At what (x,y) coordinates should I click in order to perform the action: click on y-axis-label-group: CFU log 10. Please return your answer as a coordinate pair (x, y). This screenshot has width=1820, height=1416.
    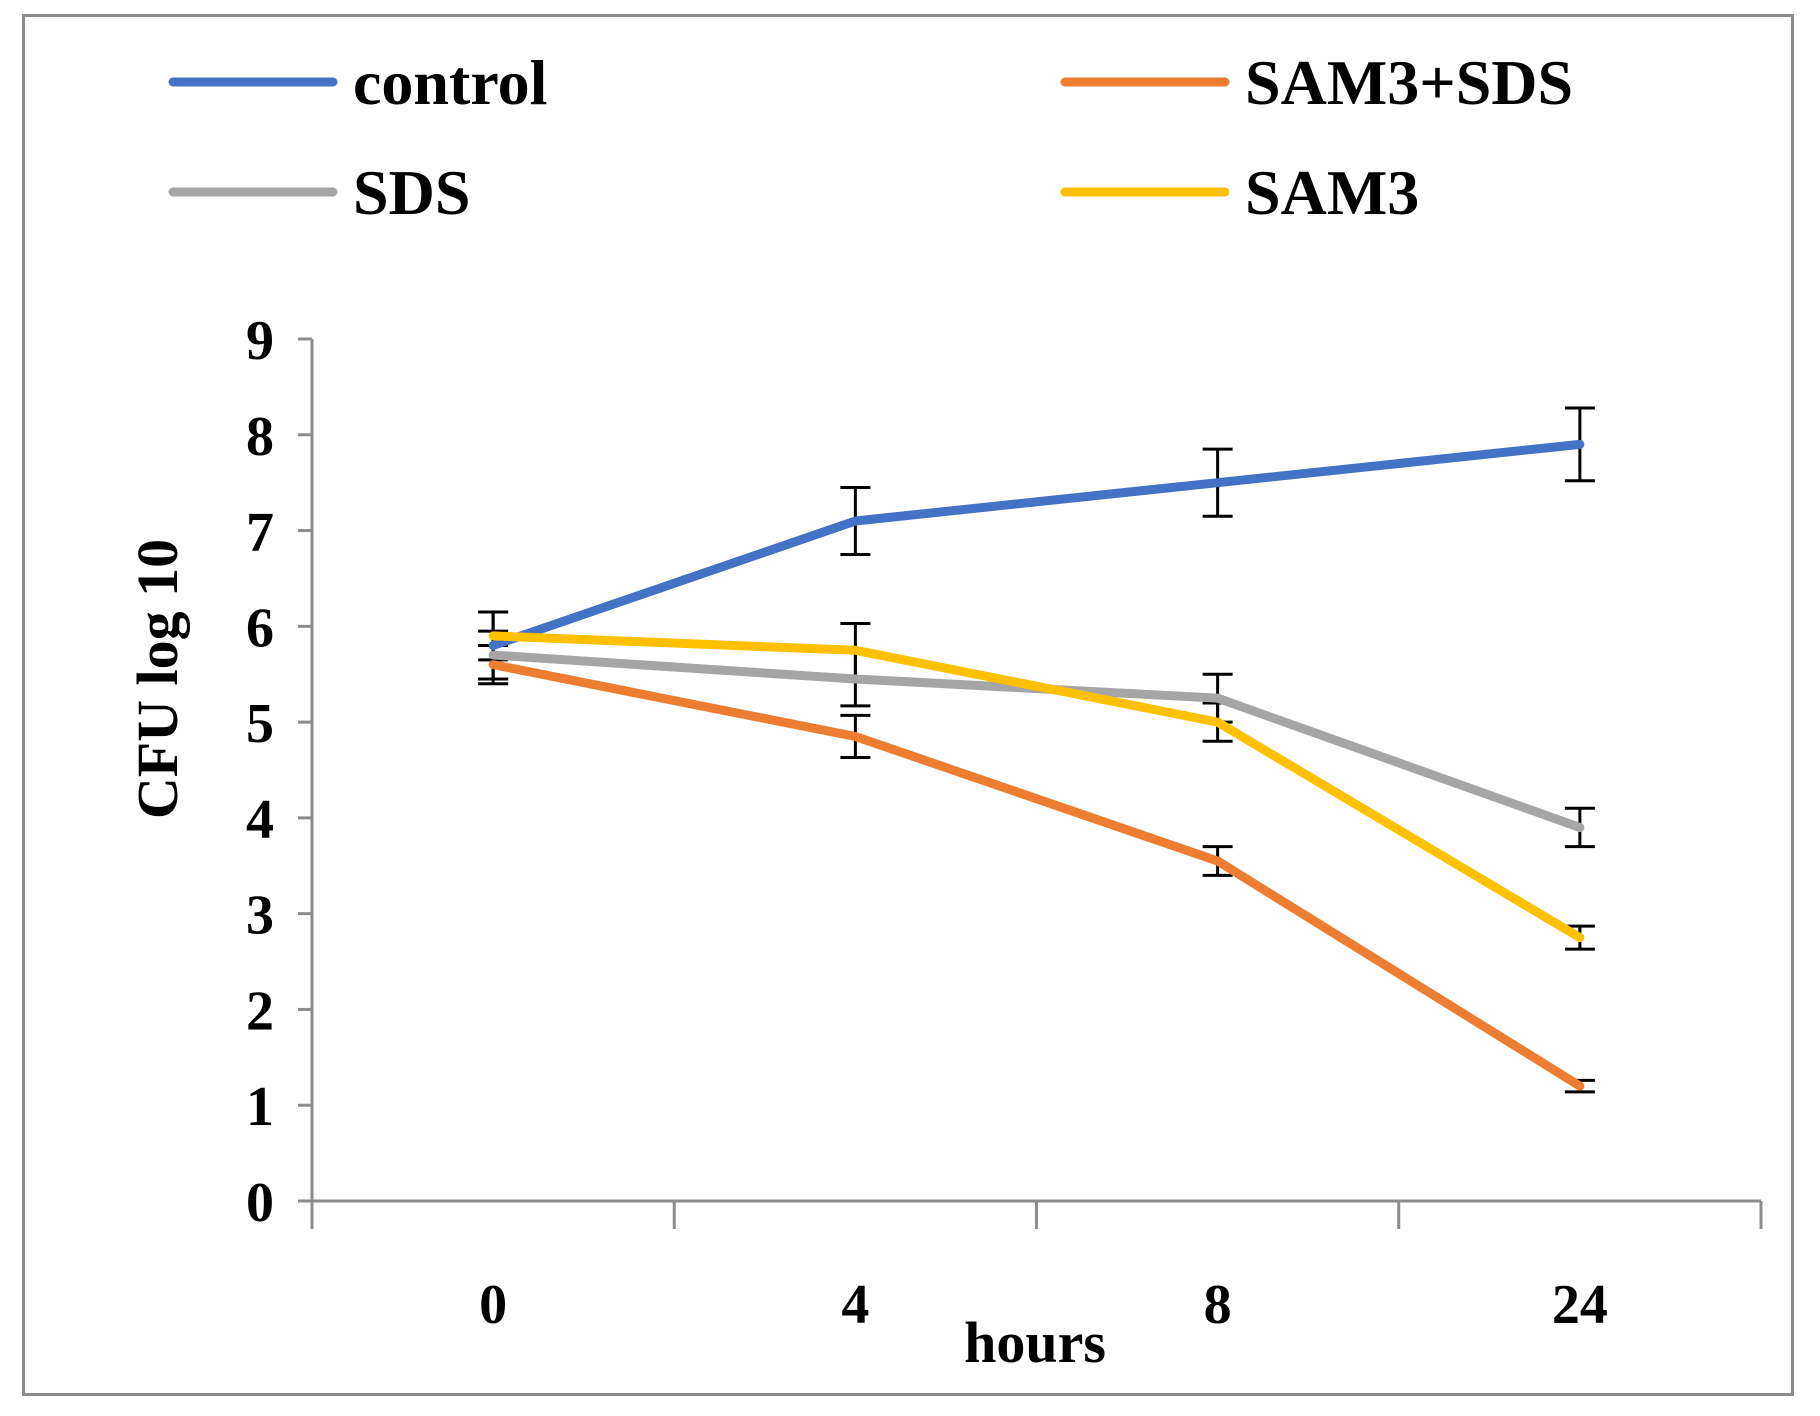
    Looking at the image, I should click on (157, 679).